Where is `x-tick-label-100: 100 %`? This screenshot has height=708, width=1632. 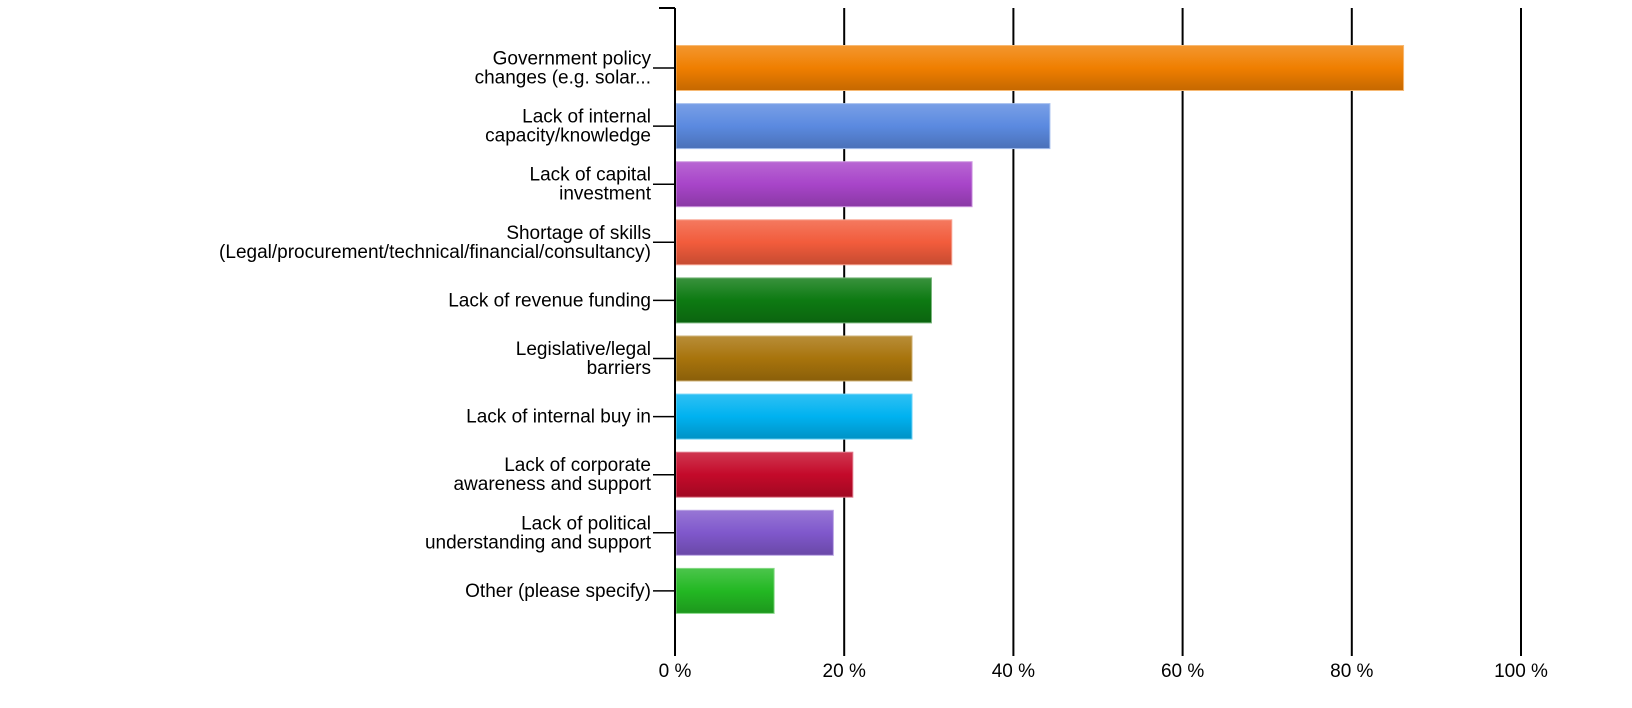
x-tick-label-100: 100 % is located at coordinates (1521, 671).